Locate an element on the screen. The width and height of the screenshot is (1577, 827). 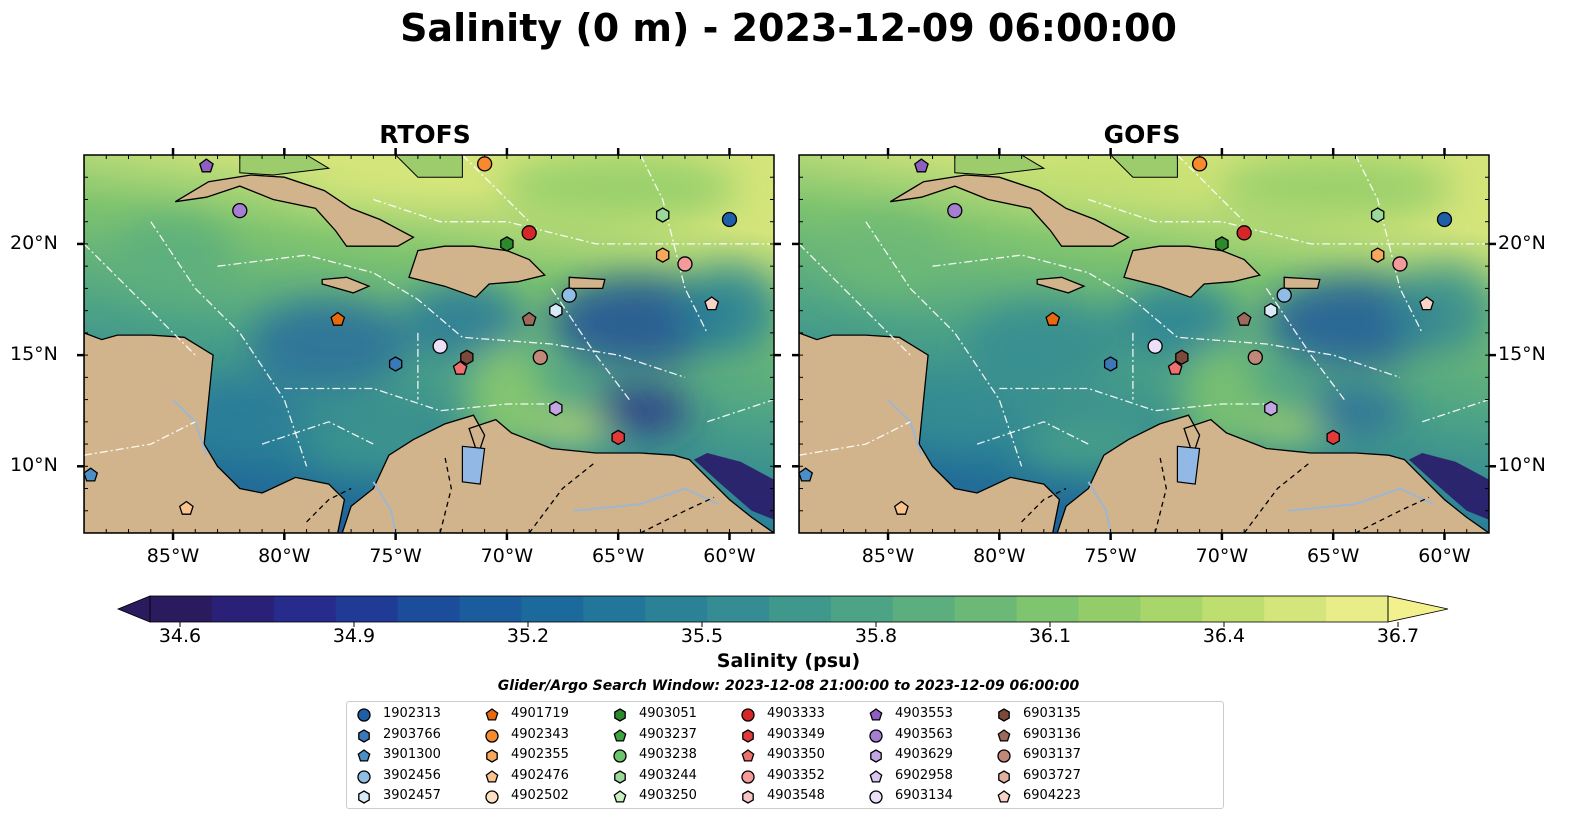
lat-tick-label-left: 20°N is located at coordinates (34, 242).